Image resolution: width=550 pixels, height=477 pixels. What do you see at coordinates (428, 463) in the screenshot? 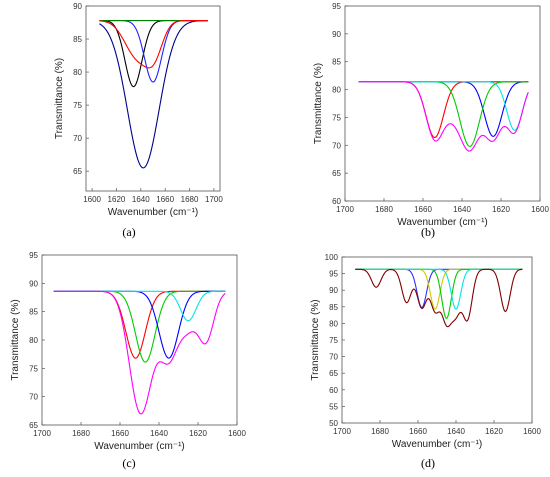
I see `panel-label-d: (d)` at bounding box center [428, 463].